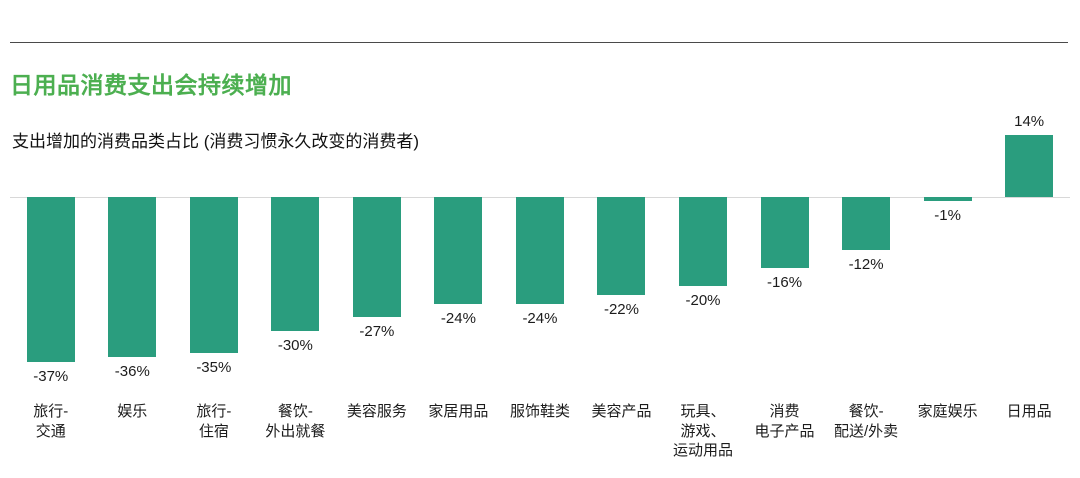 Image resolution: width=1080 pixels, height=478 pixels. Describe the element at coordinates (785, 283) in the screenshot. I see `value-label: -16%` at that location.